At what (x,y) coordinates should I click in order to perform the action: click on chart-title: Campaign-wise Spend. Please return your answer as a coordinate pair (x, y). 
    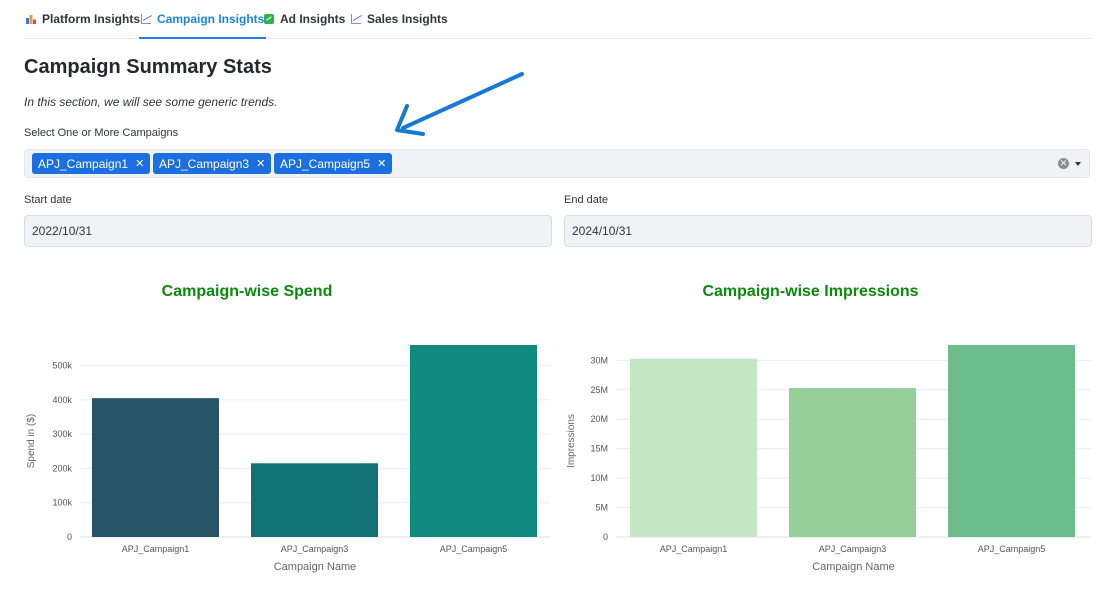
    Looking at the image, I should click on (247, 291).